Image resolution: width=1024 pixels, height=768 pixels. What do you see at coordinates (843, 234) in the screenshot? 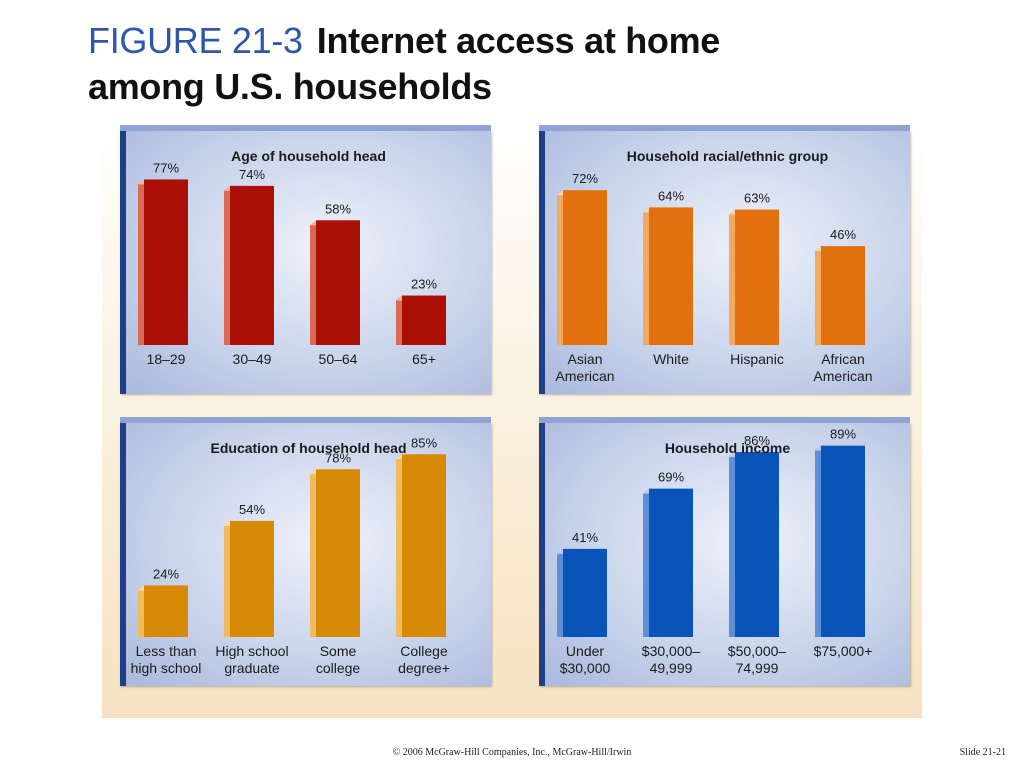
I see `data-label: 46%` at bounding box center [843, 234].